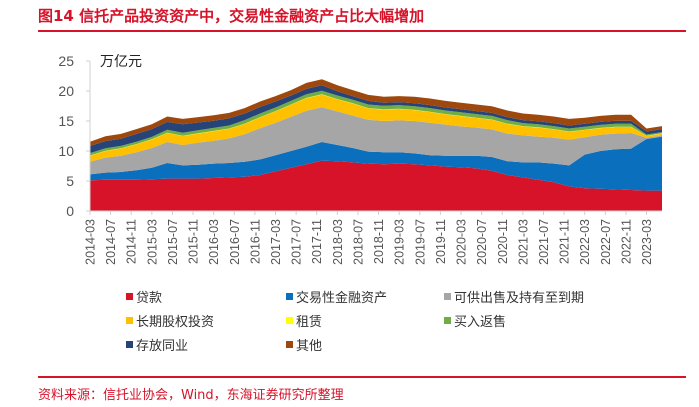 This screenshot has height=407, width=699. Describe the element at coordinates (379, 241) in the screenshot. I see `x-tick-label: 2018-11` at that location.